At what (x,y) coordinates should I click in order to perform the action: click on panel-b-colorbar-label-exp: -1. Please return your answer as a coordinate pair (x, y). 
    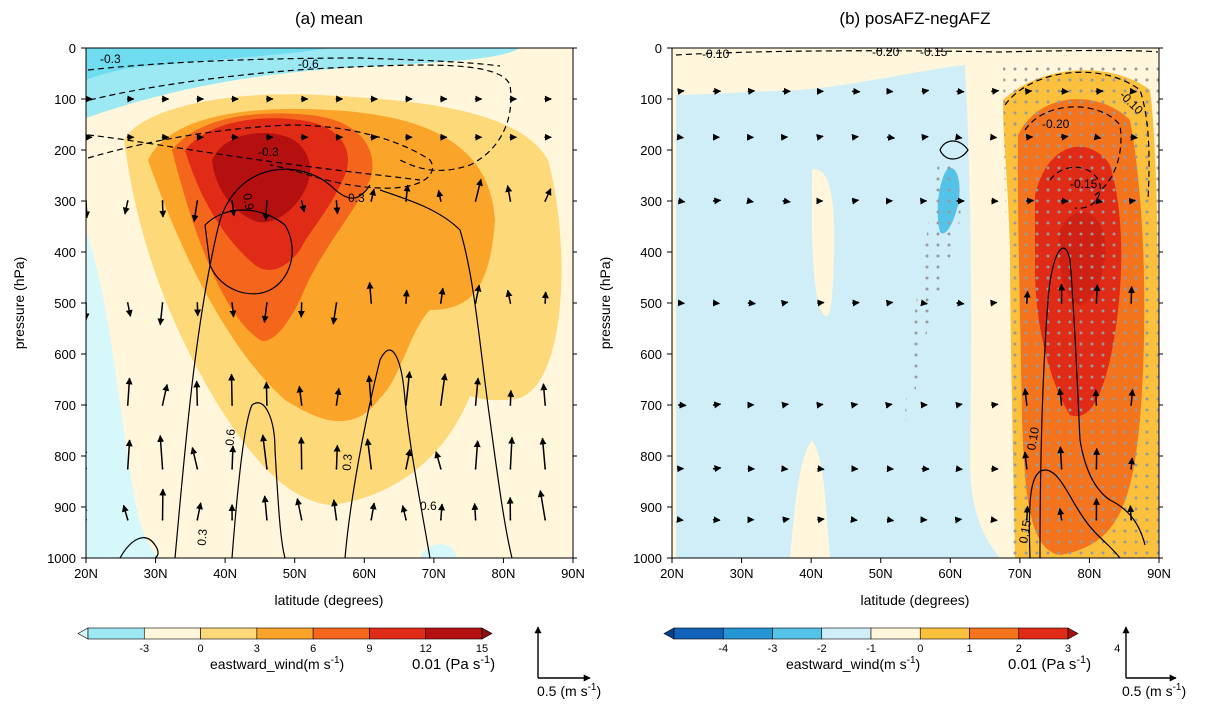
    Looking at the image, I should click on (911, 660).